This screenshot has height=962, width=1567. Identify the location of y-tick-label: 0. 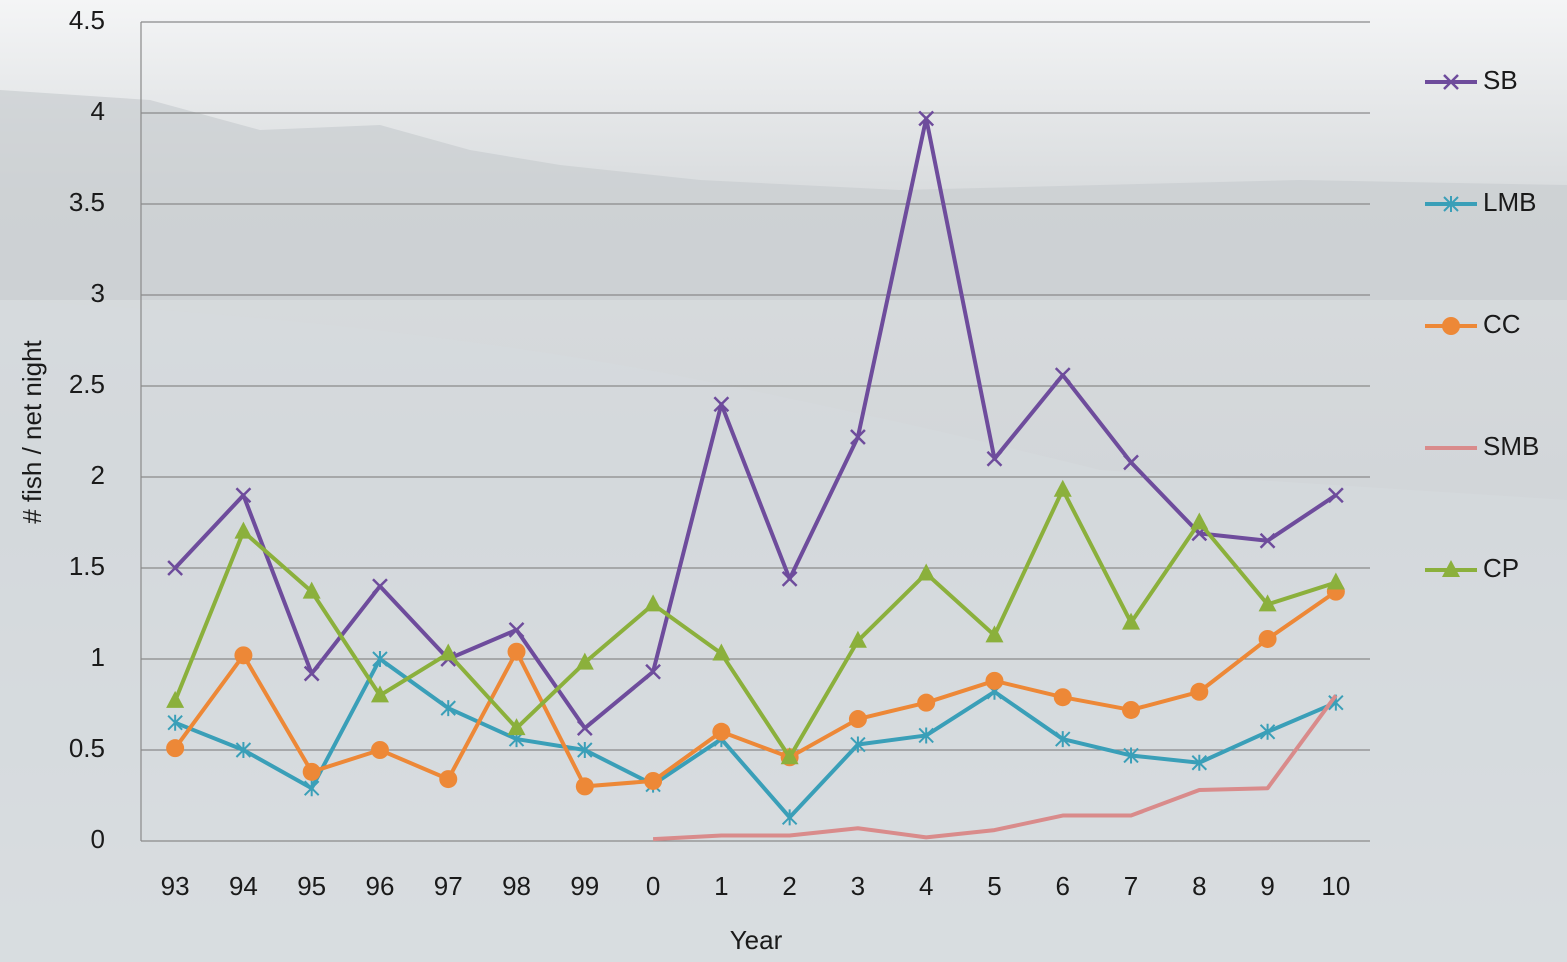
(98, 839).